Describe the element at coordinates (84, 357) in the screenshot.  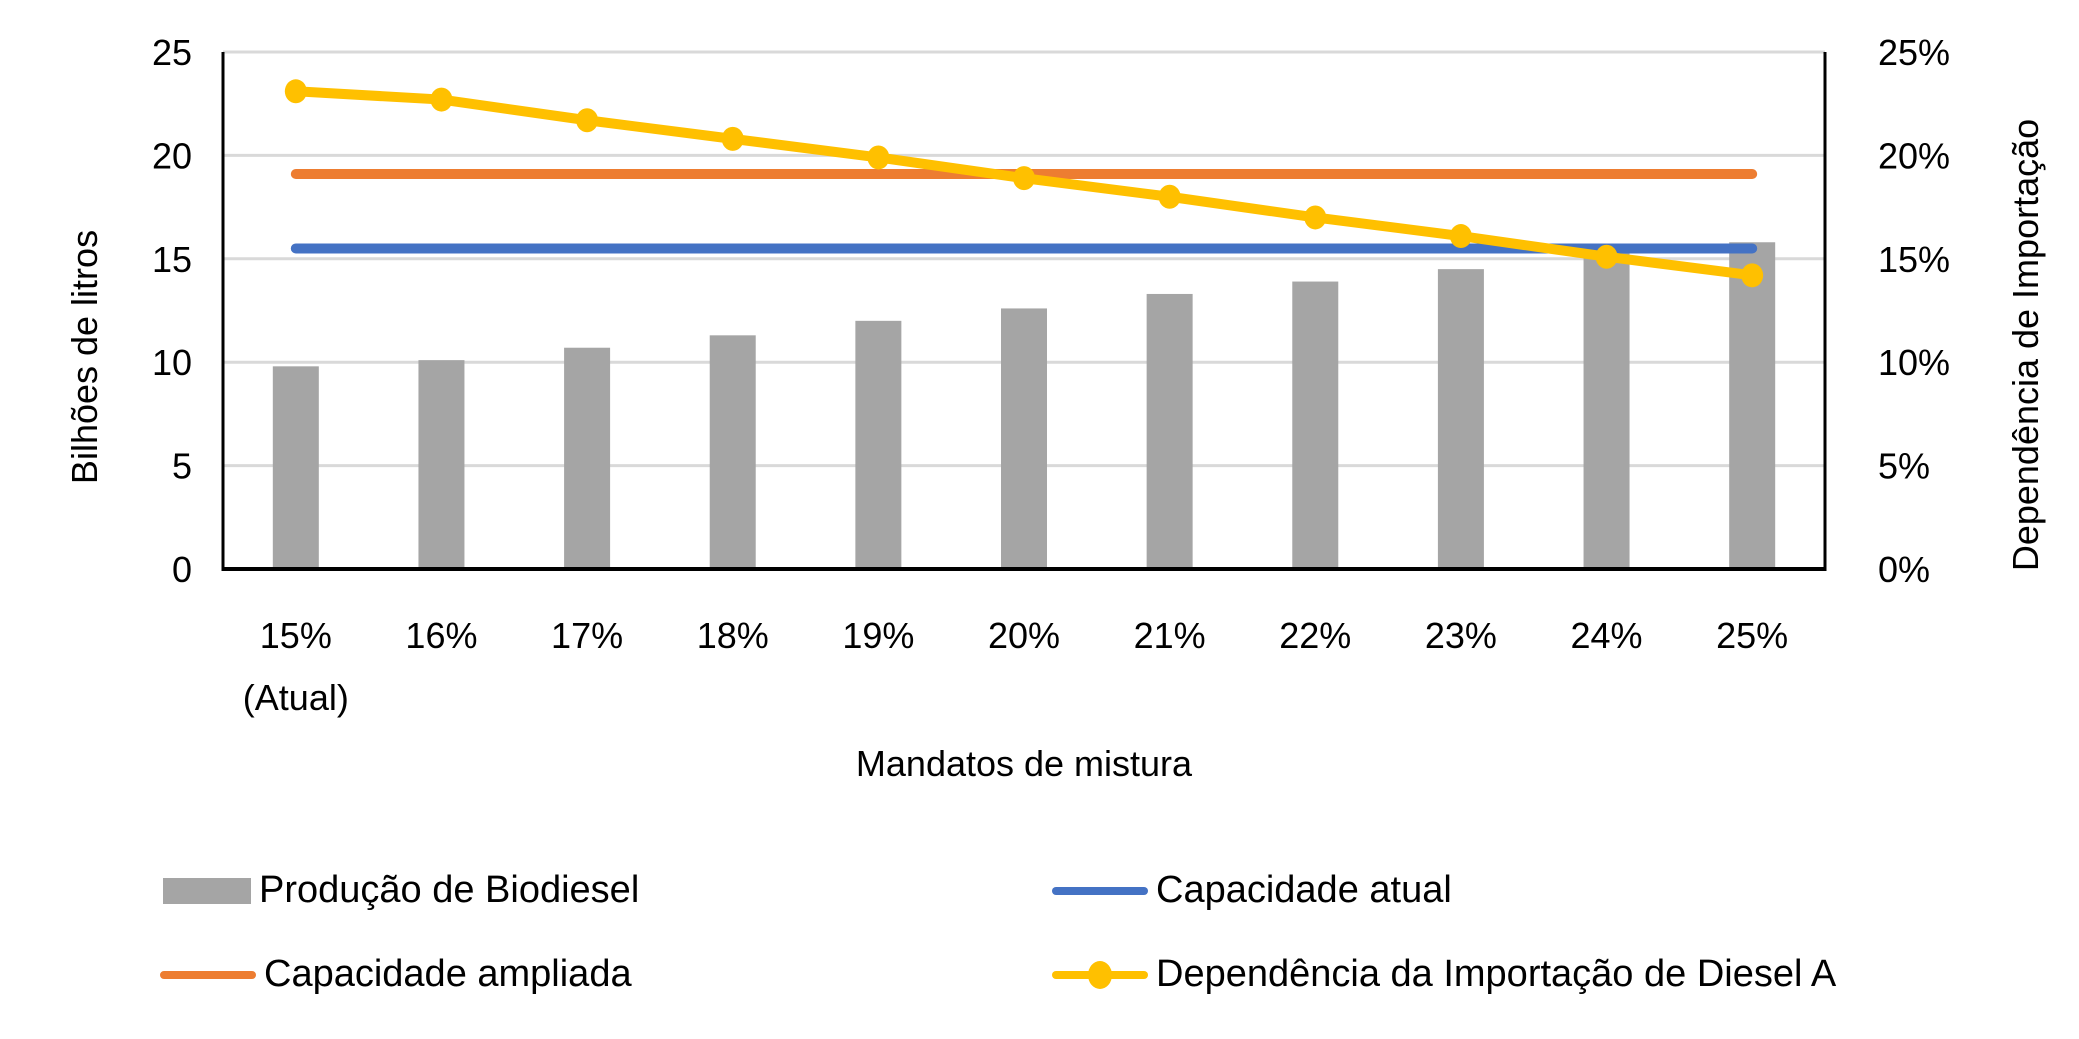
I see `y-axis-title: Bilhões de litros` at that location.